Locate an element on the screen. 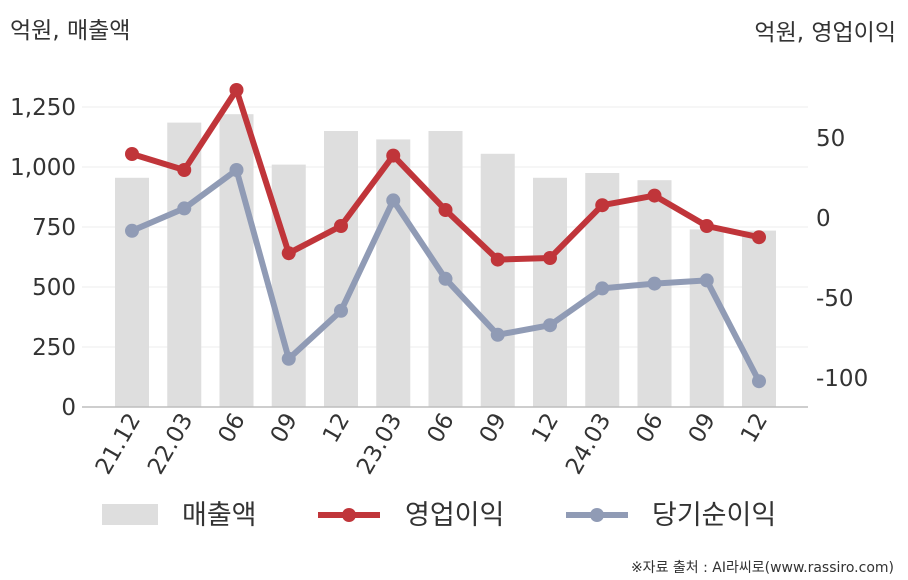  legend: 매출액 영업이익 당기순이익 is located at coordinates (439, 515).